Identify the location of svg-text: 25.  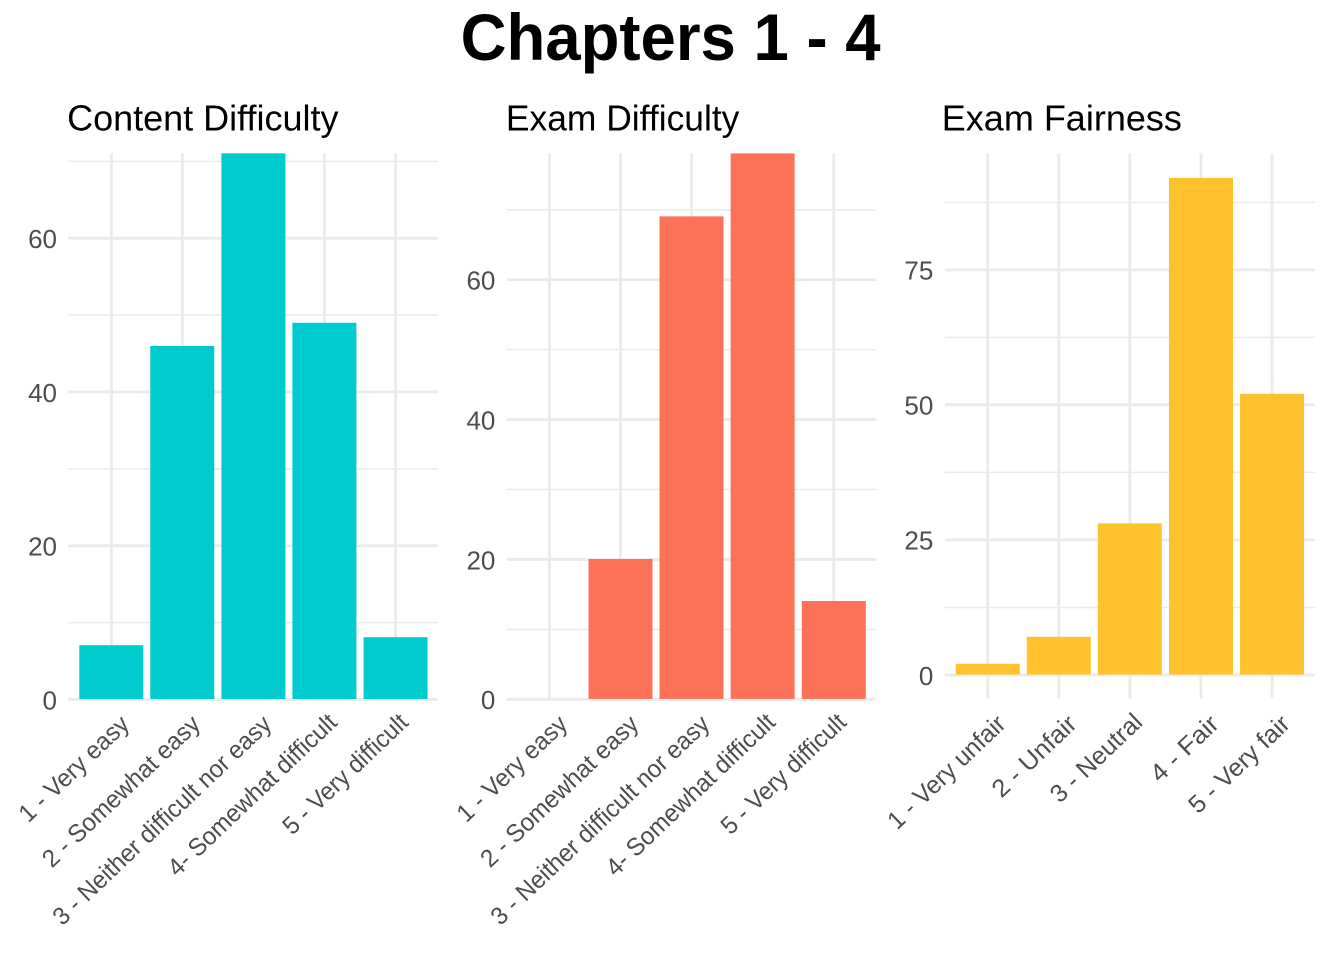
(918, 541).